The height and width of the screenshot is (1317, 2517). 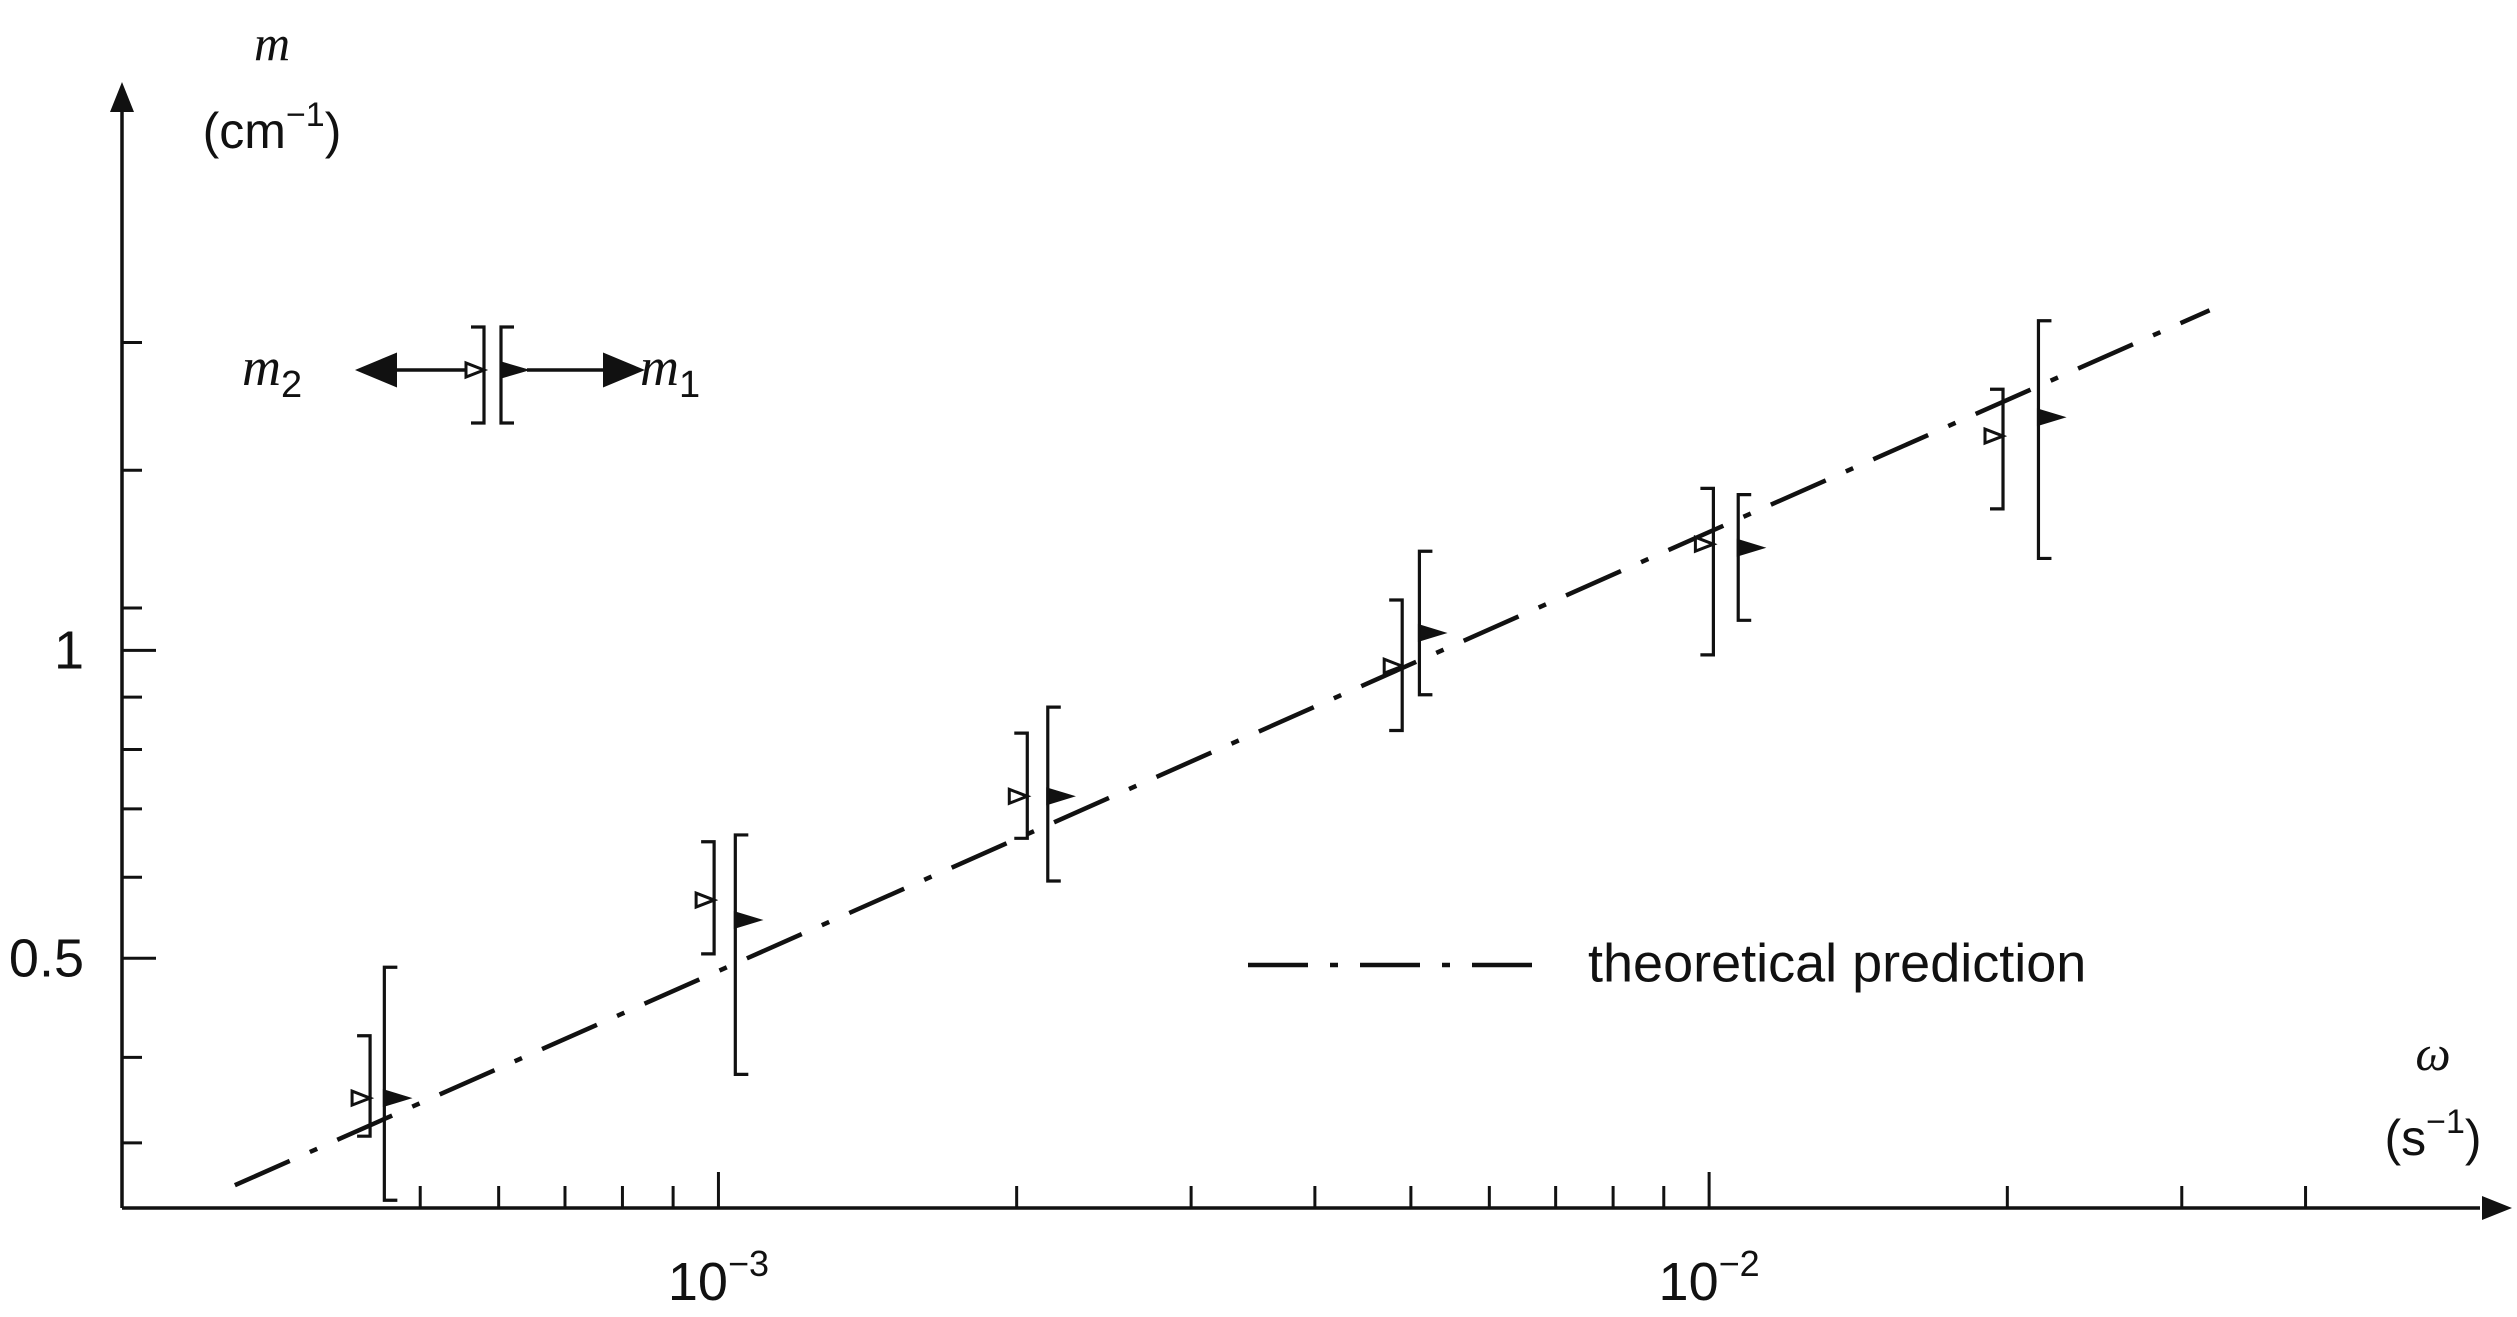 What do you see at coordinates (82, 742) in the screenshot?
I see `y-ticks: 10.5` at bounding box center [82, 742].